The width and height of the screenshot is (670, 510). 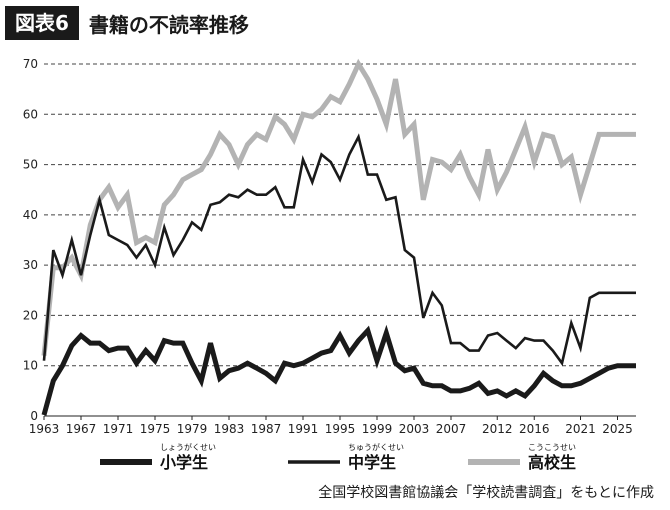 What do you see at coordinates (266, 429) in the screenshot?
I see `x-tick-label: 1987` at bounding box center [266, 429].